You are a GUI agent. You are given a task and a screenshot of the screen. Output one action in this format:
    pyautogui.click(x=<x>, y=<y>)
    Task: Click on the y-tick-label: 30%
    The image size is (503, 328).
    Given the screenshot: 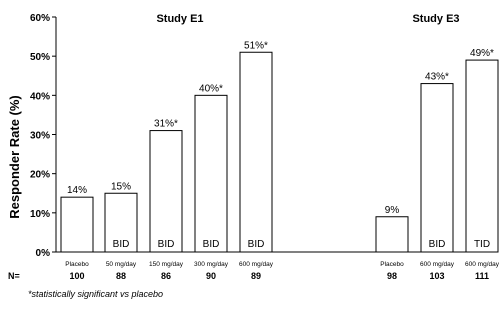 What is the action you would take?
    pyautogui.click(x=40, y=136)
    